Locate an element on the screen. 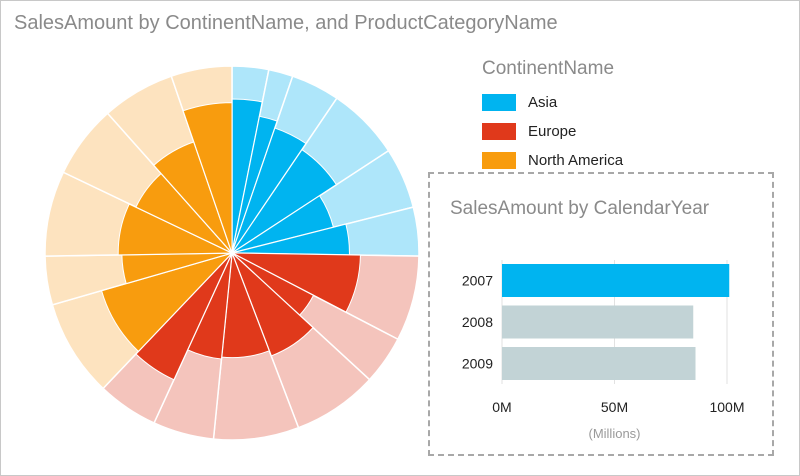 Image resolution: width=800 pixels, height=476 pixels. category-label-2009: 2009 is located at coordinates (477, 364).